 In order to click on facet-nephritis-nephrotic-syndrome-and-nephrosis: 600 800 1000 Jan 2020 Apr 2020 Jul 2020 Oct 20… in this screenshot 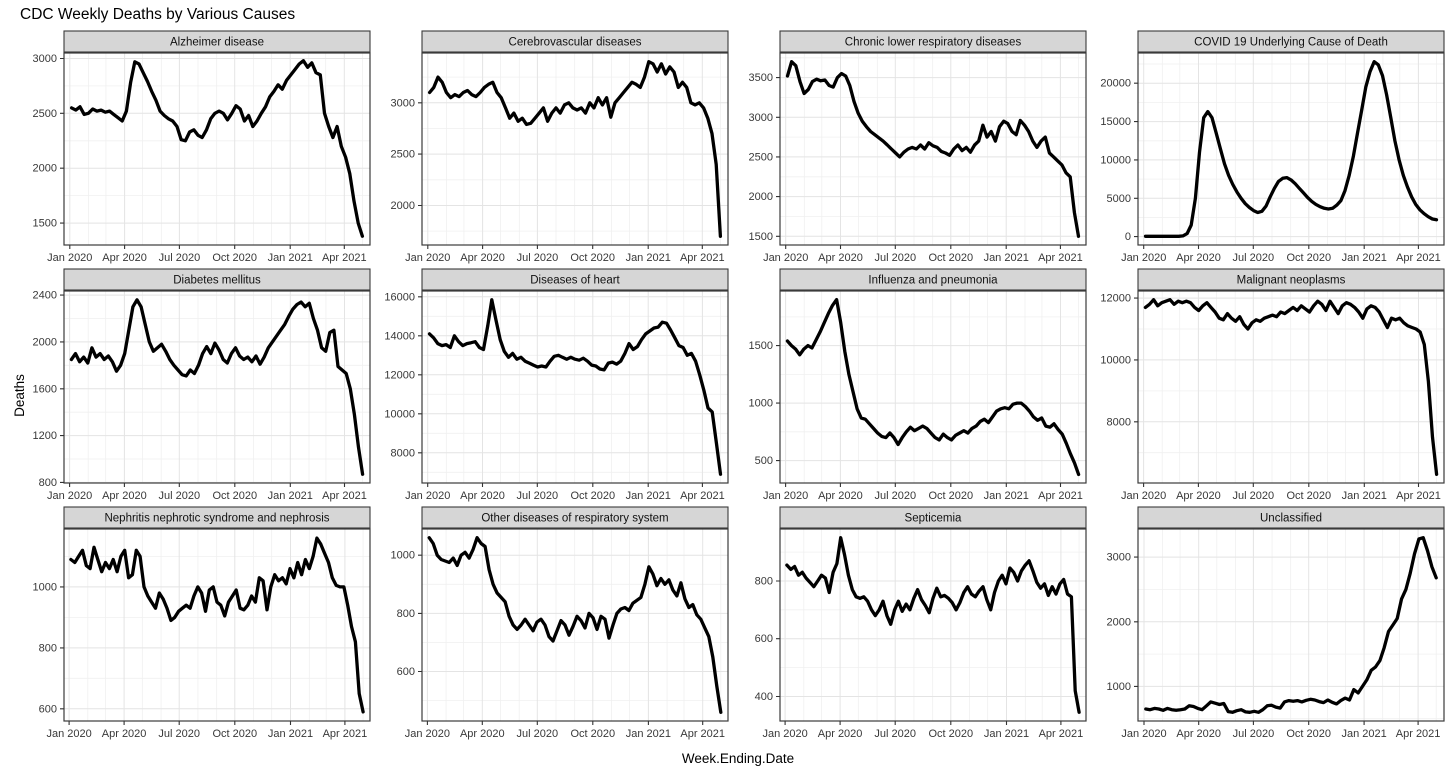, I will do `click(201, 625)`.